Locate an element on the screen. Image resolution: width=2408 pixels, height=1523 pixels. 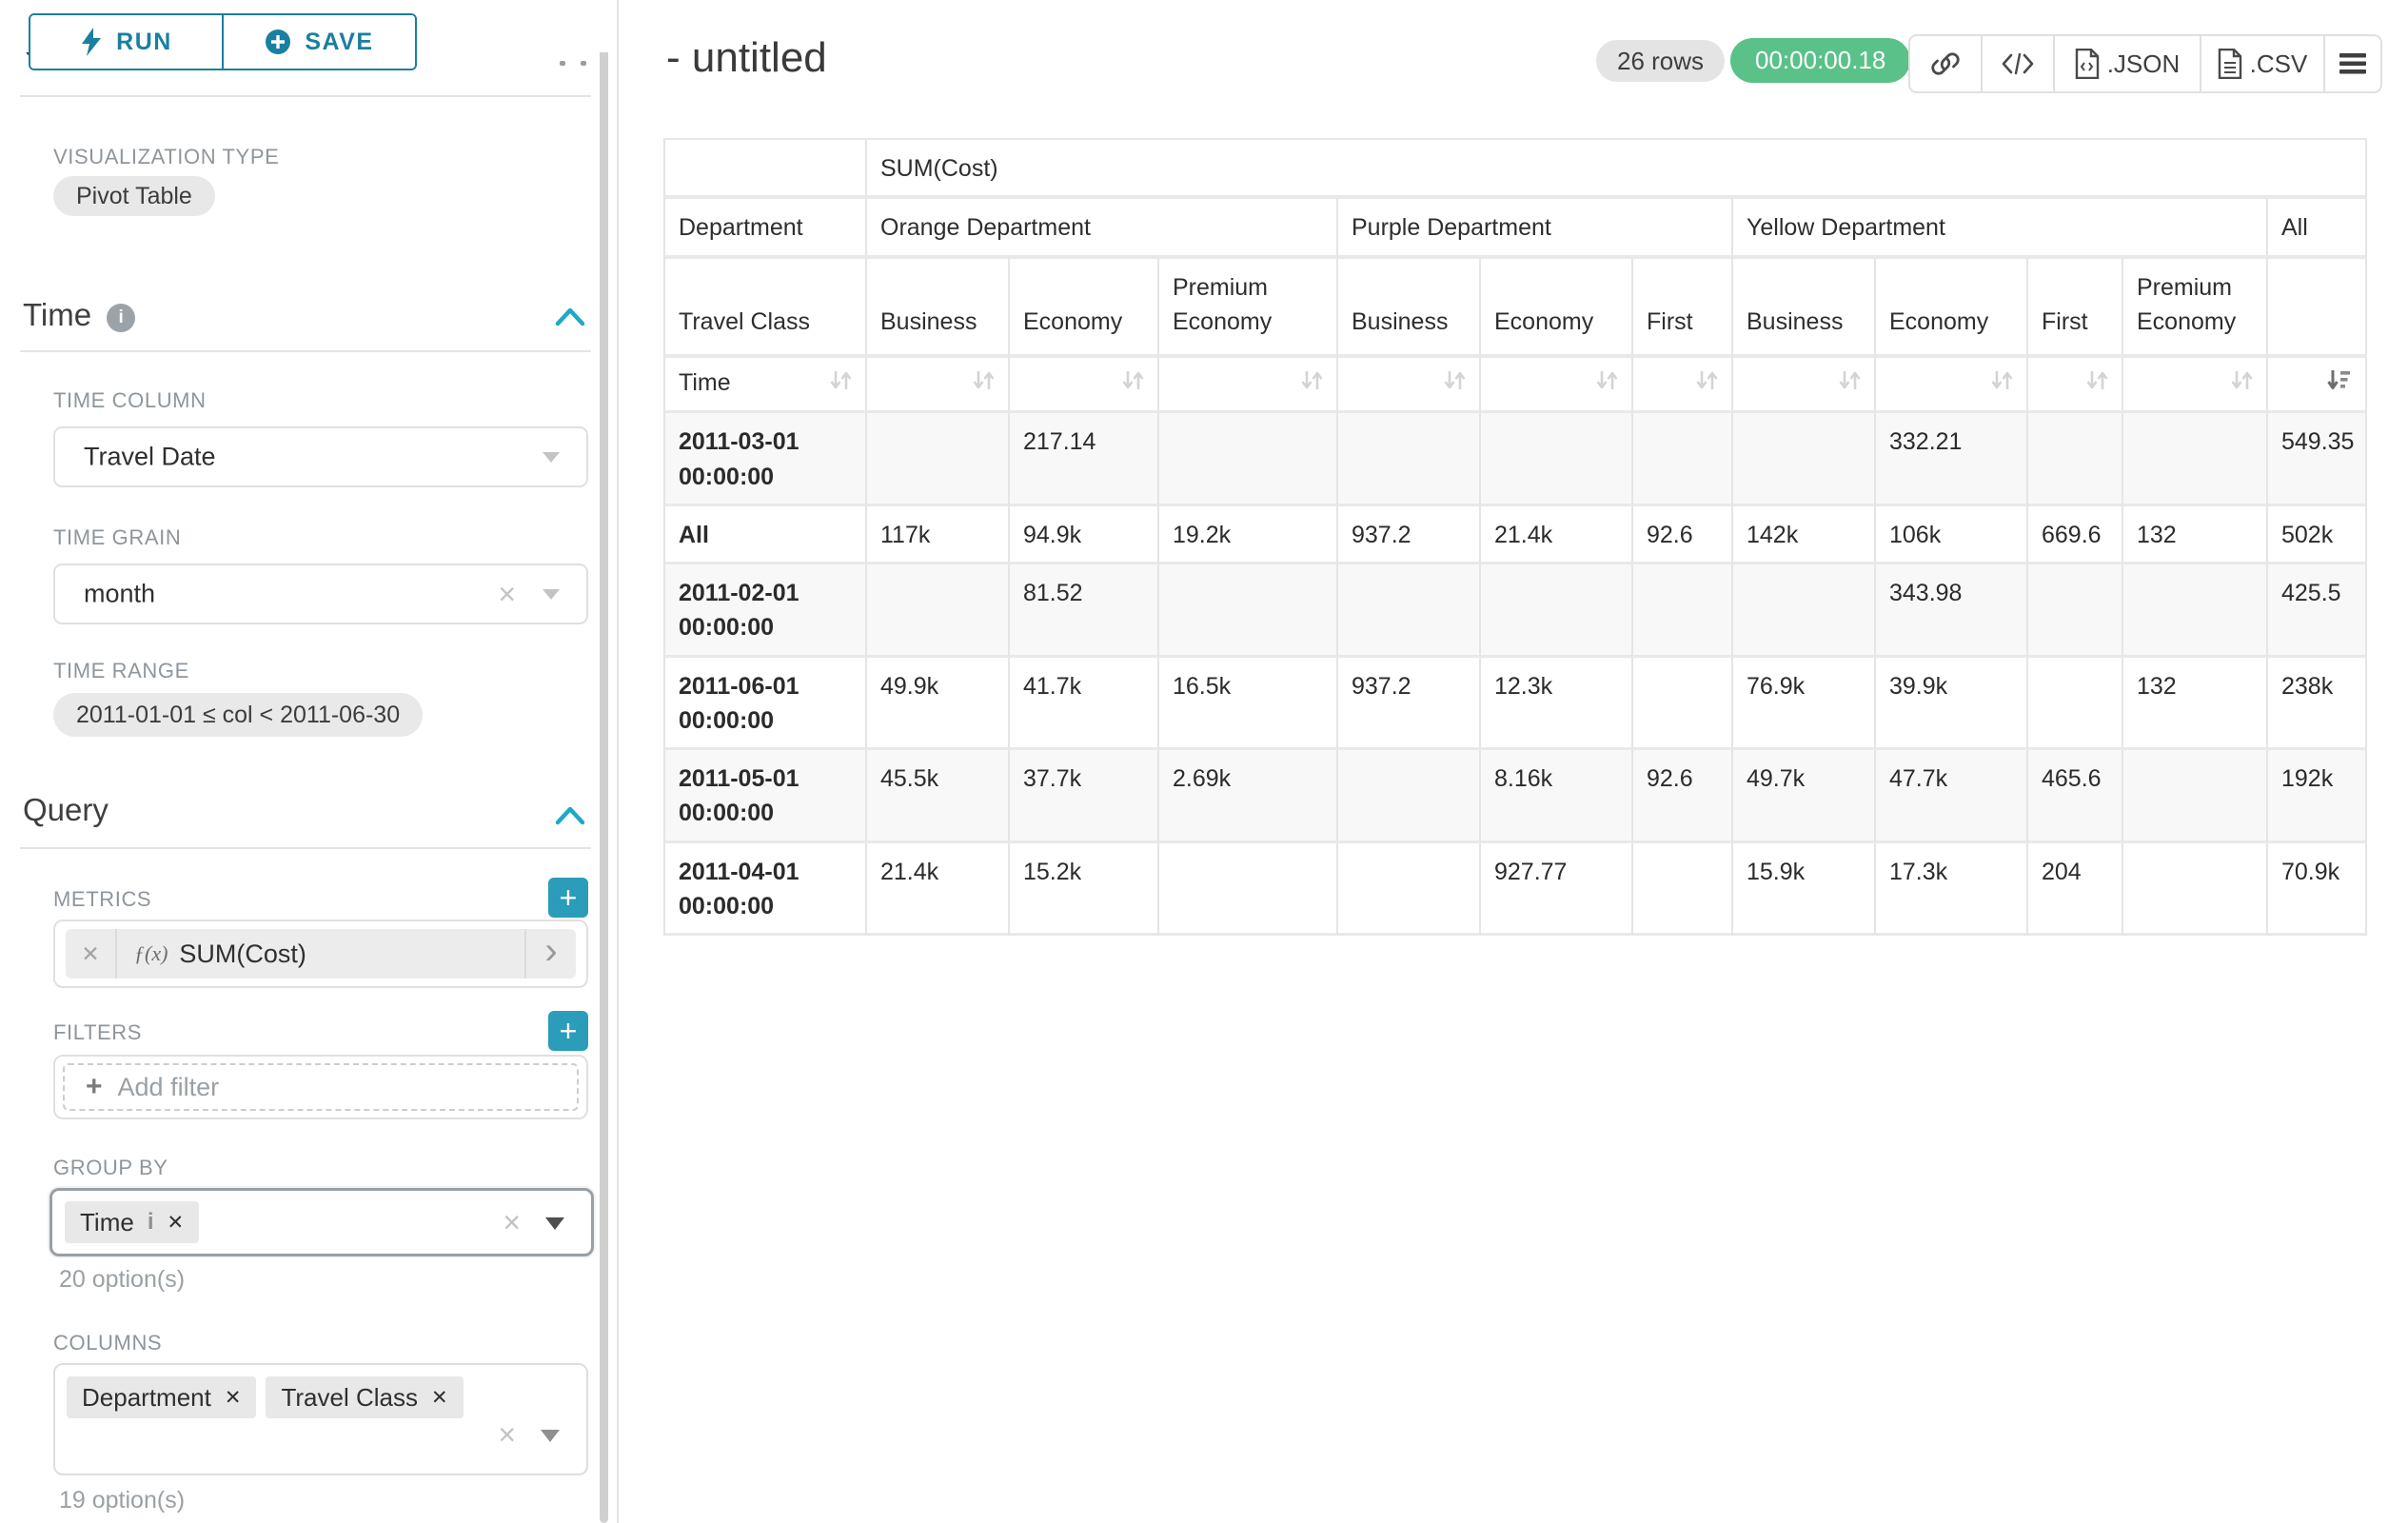
link-icon is located at coordinates (1945, 64).